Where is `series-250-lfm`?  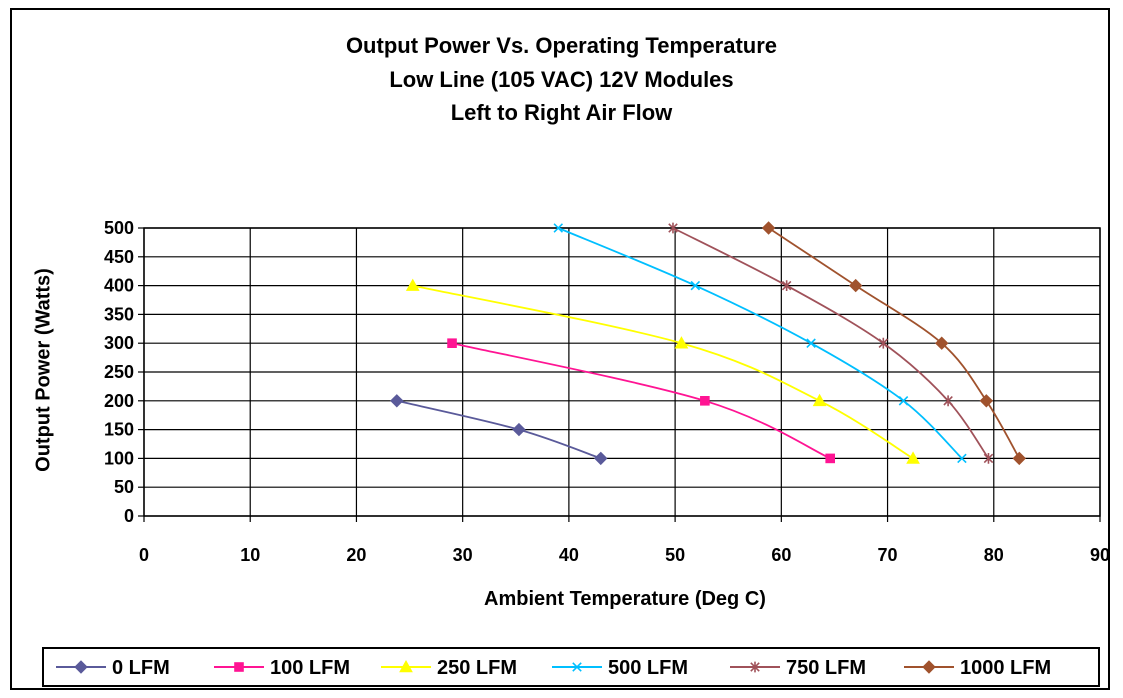 series-250-lfm is located at coordinates (662, 371).